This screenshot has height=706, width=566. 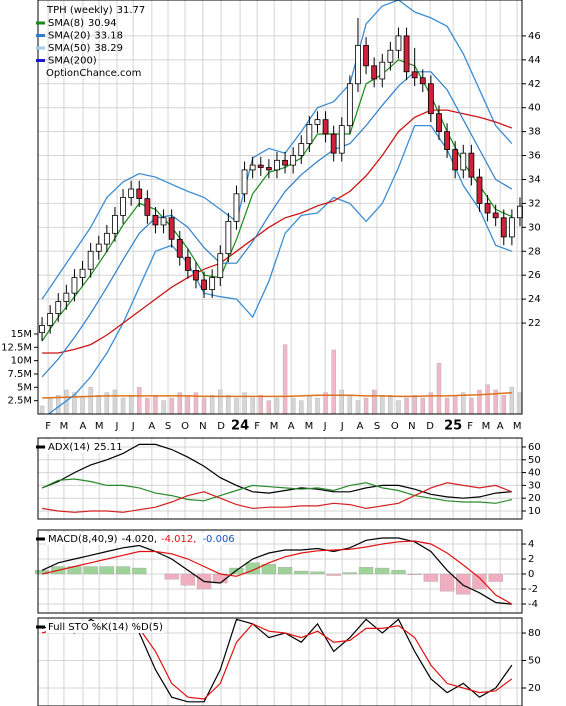 What do you see at coordinates (534, 84) in the screenshot?
I see `y-tick-label: 42` at bounding box center [534, 84].